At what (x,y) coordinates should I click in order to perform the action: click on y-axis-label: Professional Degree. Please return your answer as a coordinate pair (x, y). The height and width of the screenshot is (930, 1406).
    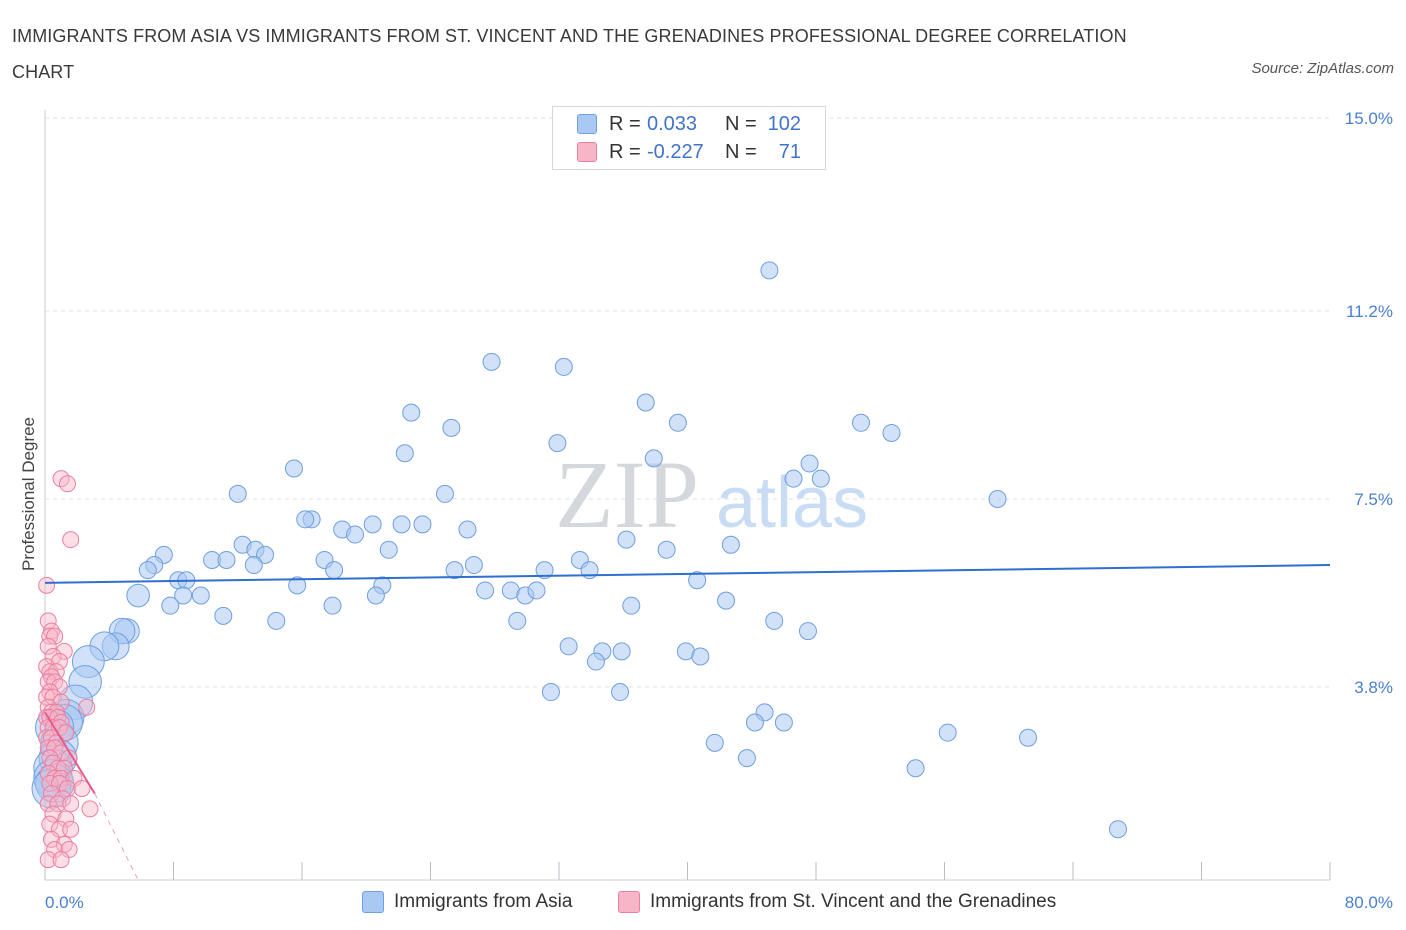
    Looking at the image, I should click on (28, 494).